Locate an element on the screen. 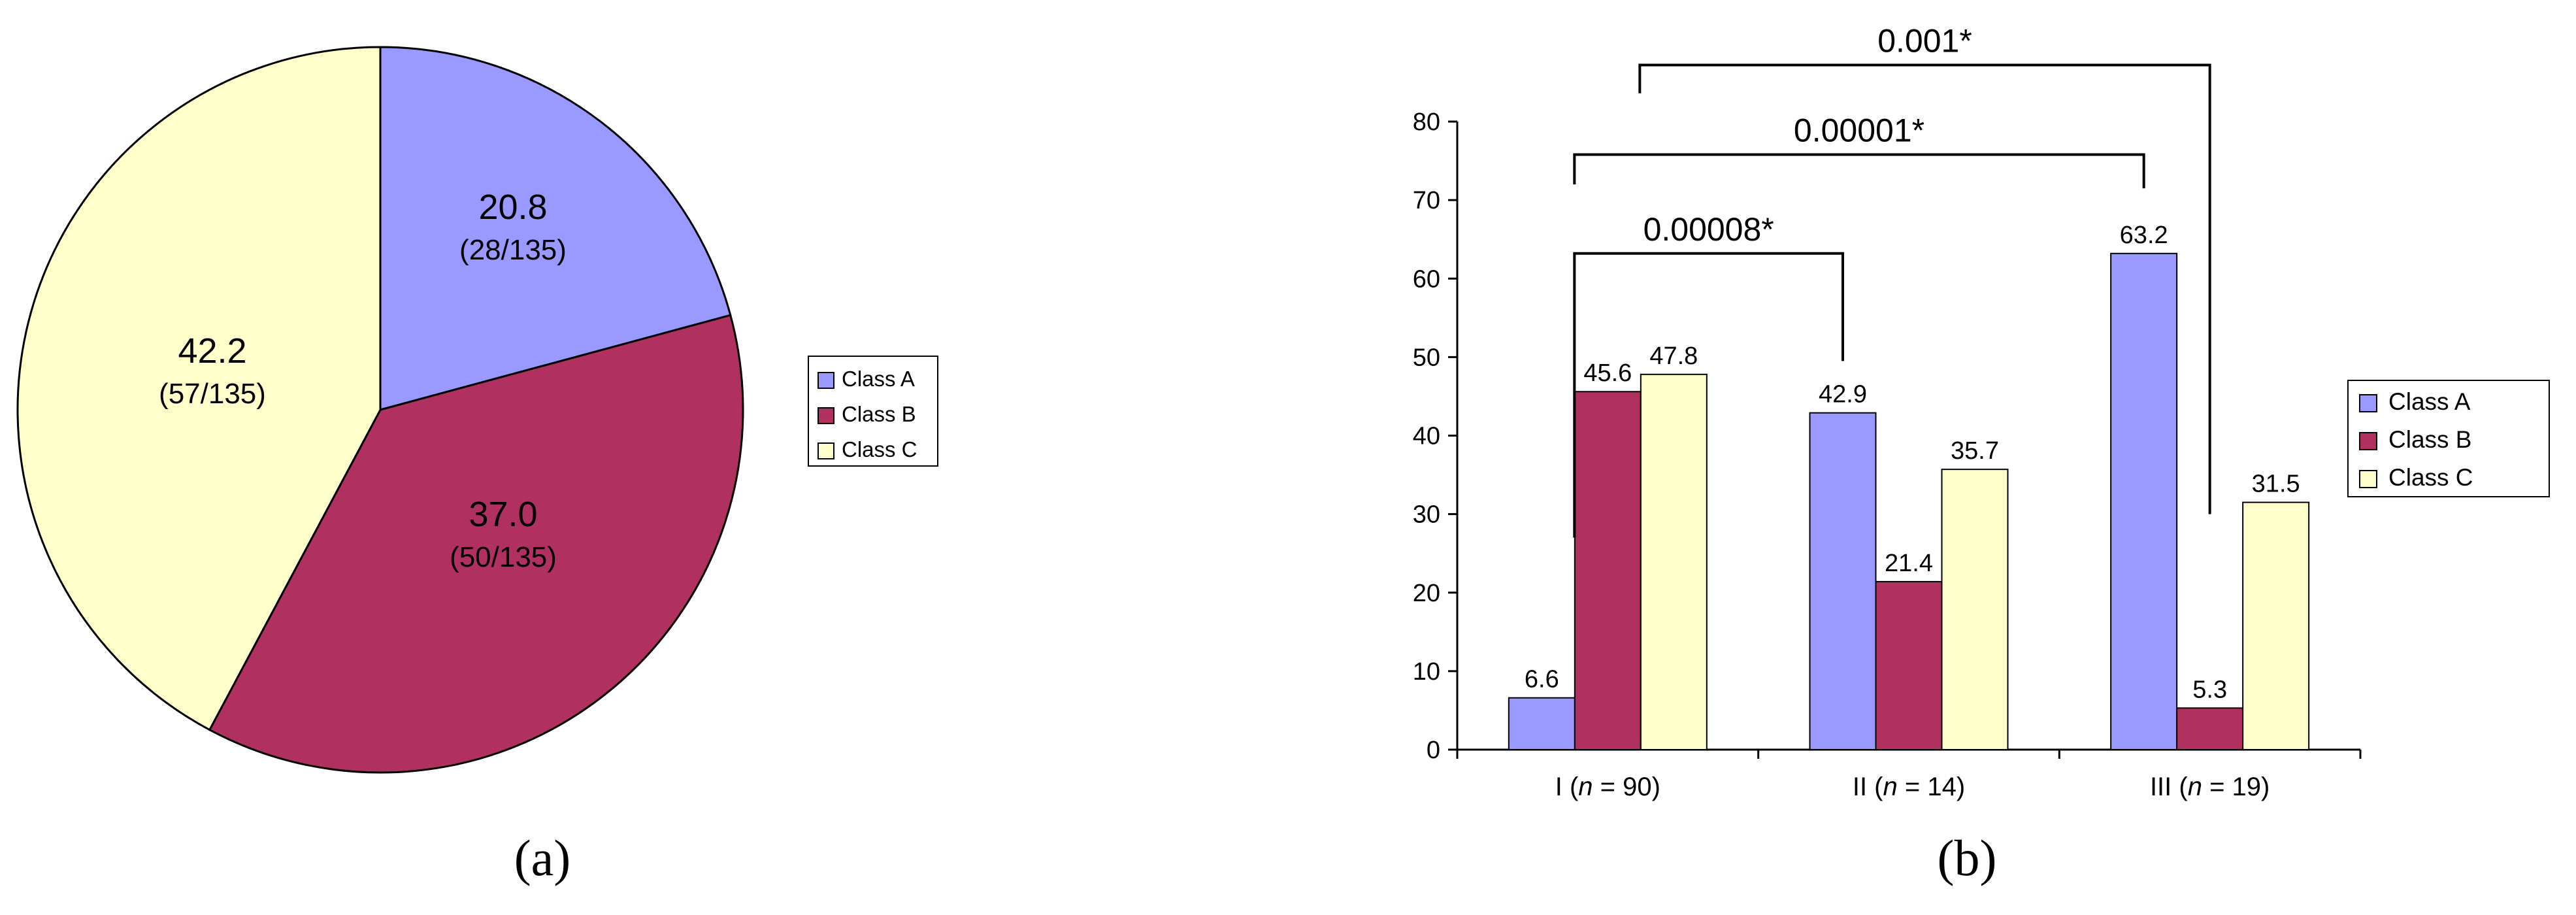 This screenshot has height=915, width=2576. caption-b: (b) is located at coordinates (1967, 858).